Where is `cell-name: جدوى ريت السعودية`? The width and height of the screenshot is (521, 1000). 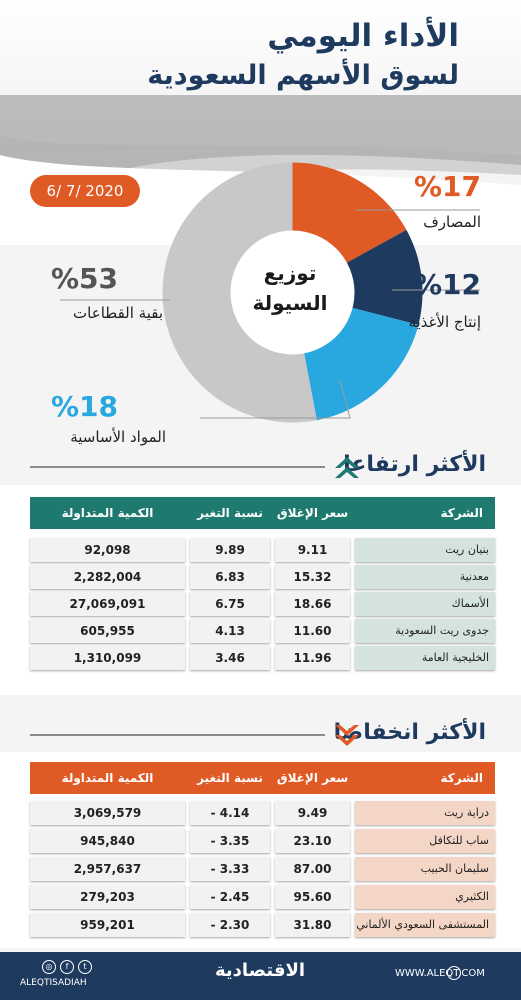
cell-name: جدوى ريت السعودية is located at coordinates (425, 631).